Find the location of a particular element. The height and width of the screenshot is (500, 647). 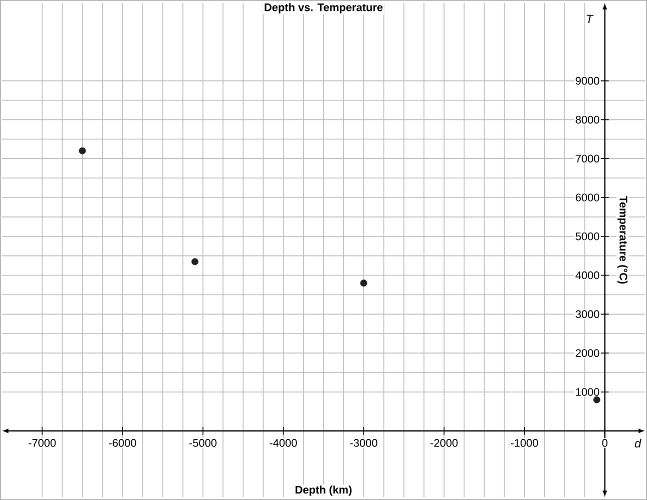

x-tick-label: -4000 is located at coordinates (283, 443).